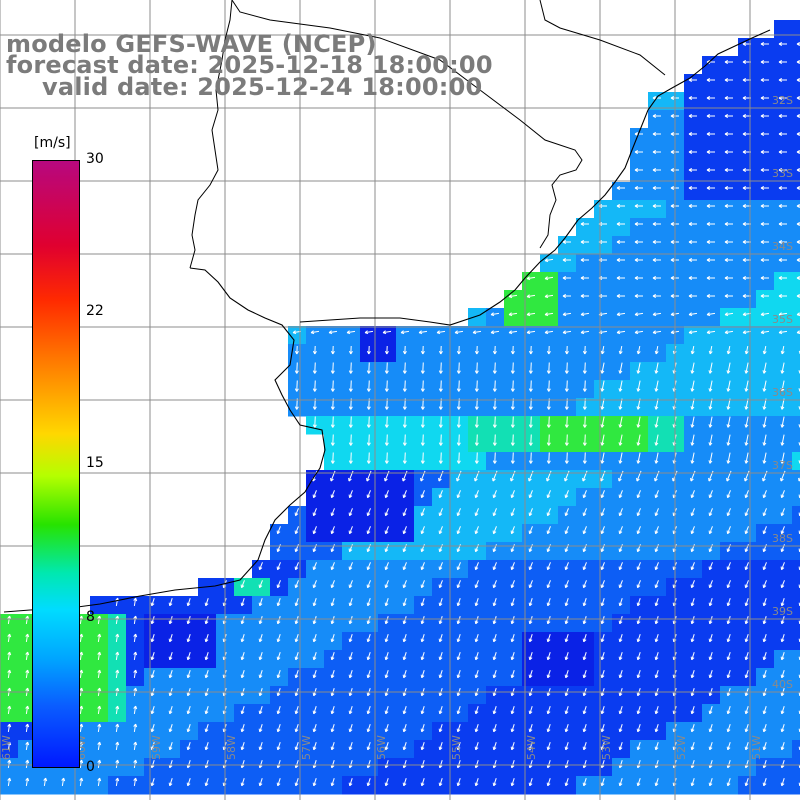  What do you see at coordinates (56, 464) in the screenshot?
I see `colorbar` at bounding box center [56, 464].